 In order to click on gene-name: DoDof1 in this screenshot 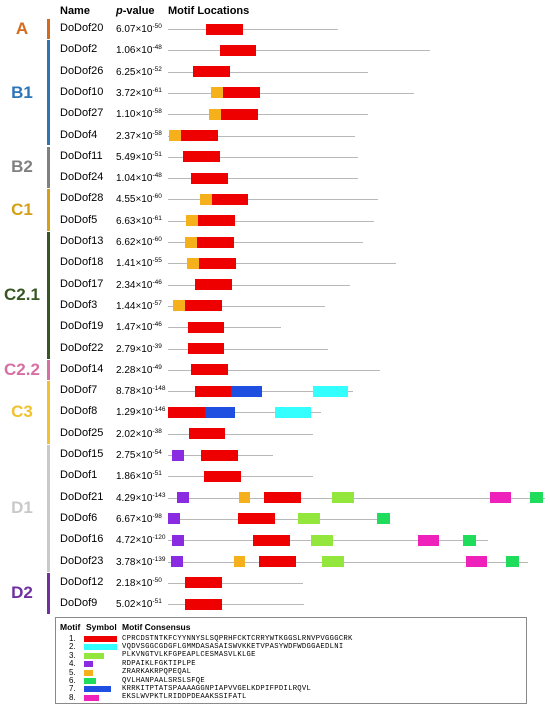, I will do `click(79, 475)`.